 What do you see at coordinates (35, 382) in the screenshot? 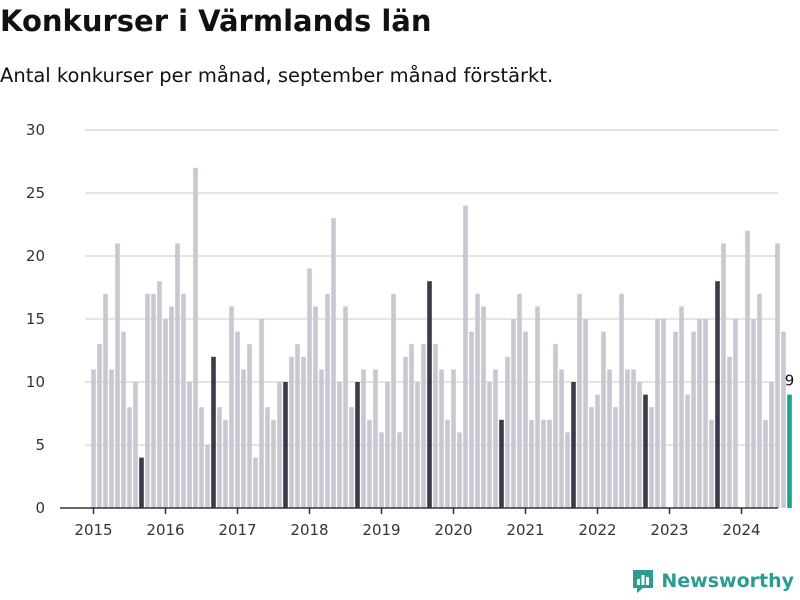
I see `y-tick-label: 10` at bounding box center [35, 382].